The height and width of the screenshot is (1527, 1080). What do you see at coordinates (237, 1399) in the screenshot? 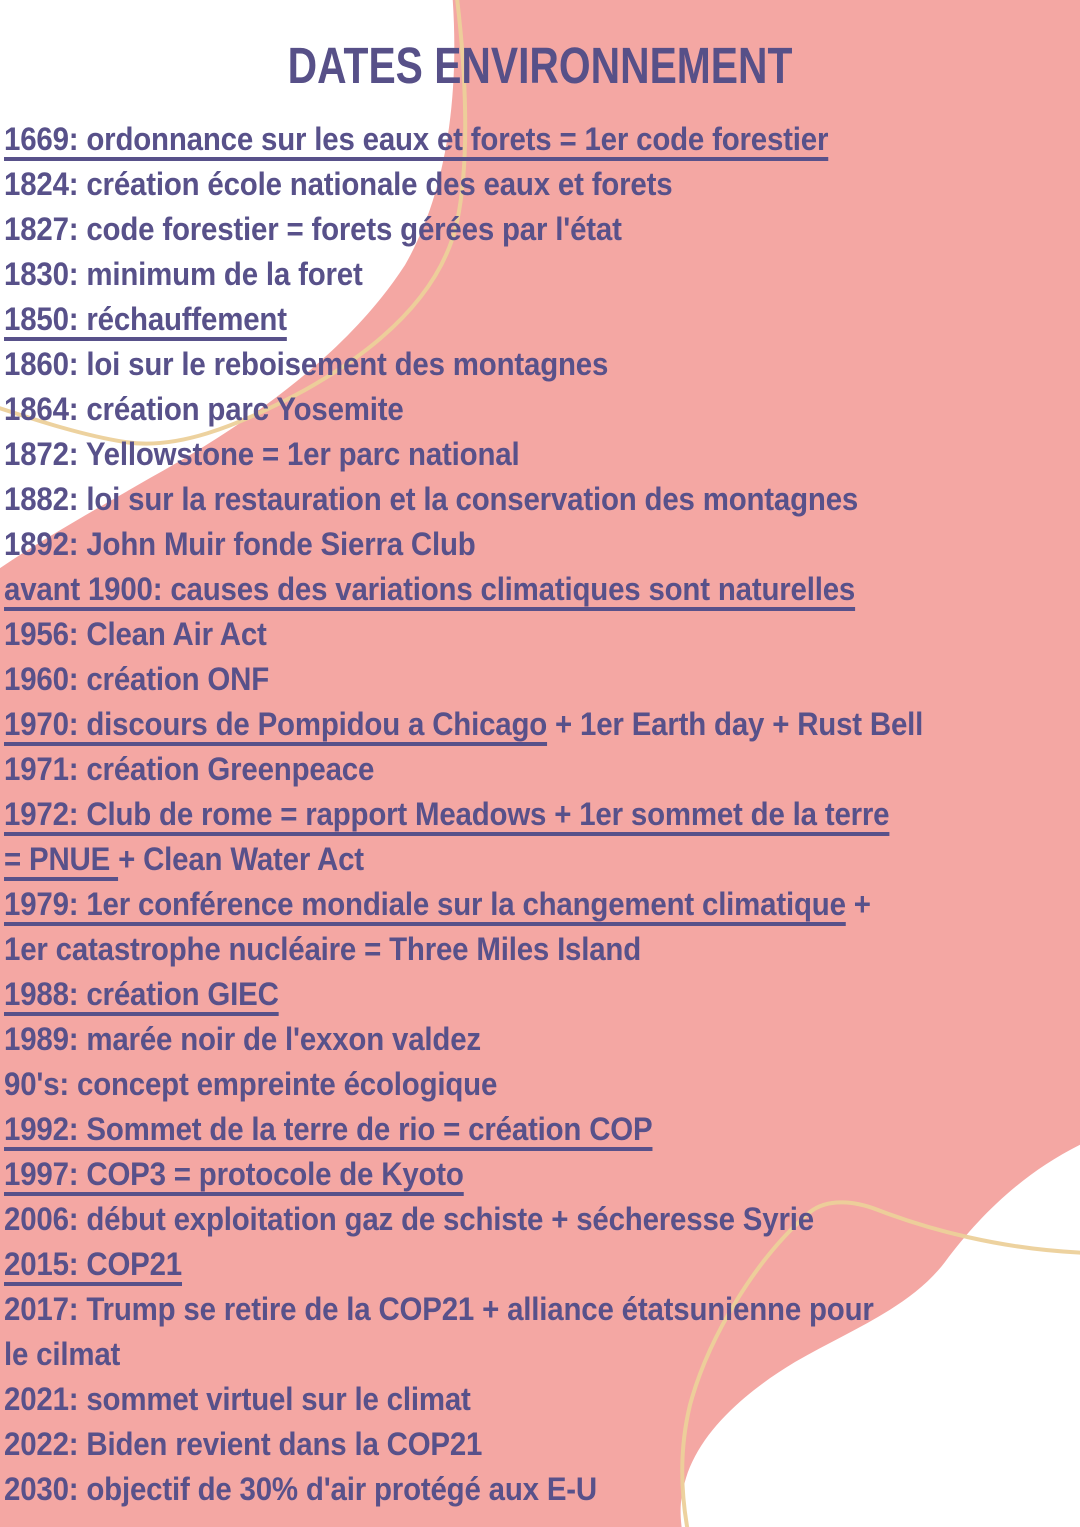
I see `timeline-segment: 2021: sommet virtuel sur le climat` at bounding box center [237, 1399].